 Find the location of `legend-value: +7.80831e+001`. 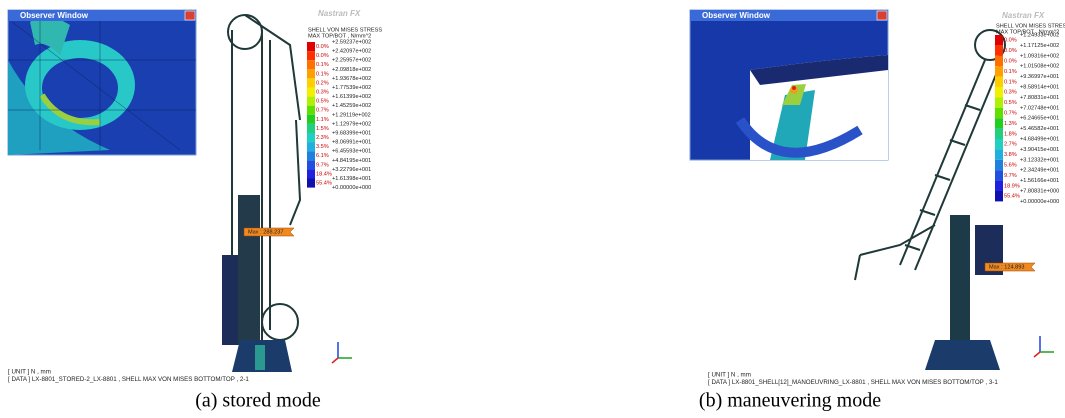

legend-value: +7.80831e+001 is located at coordinates (1039, 98).